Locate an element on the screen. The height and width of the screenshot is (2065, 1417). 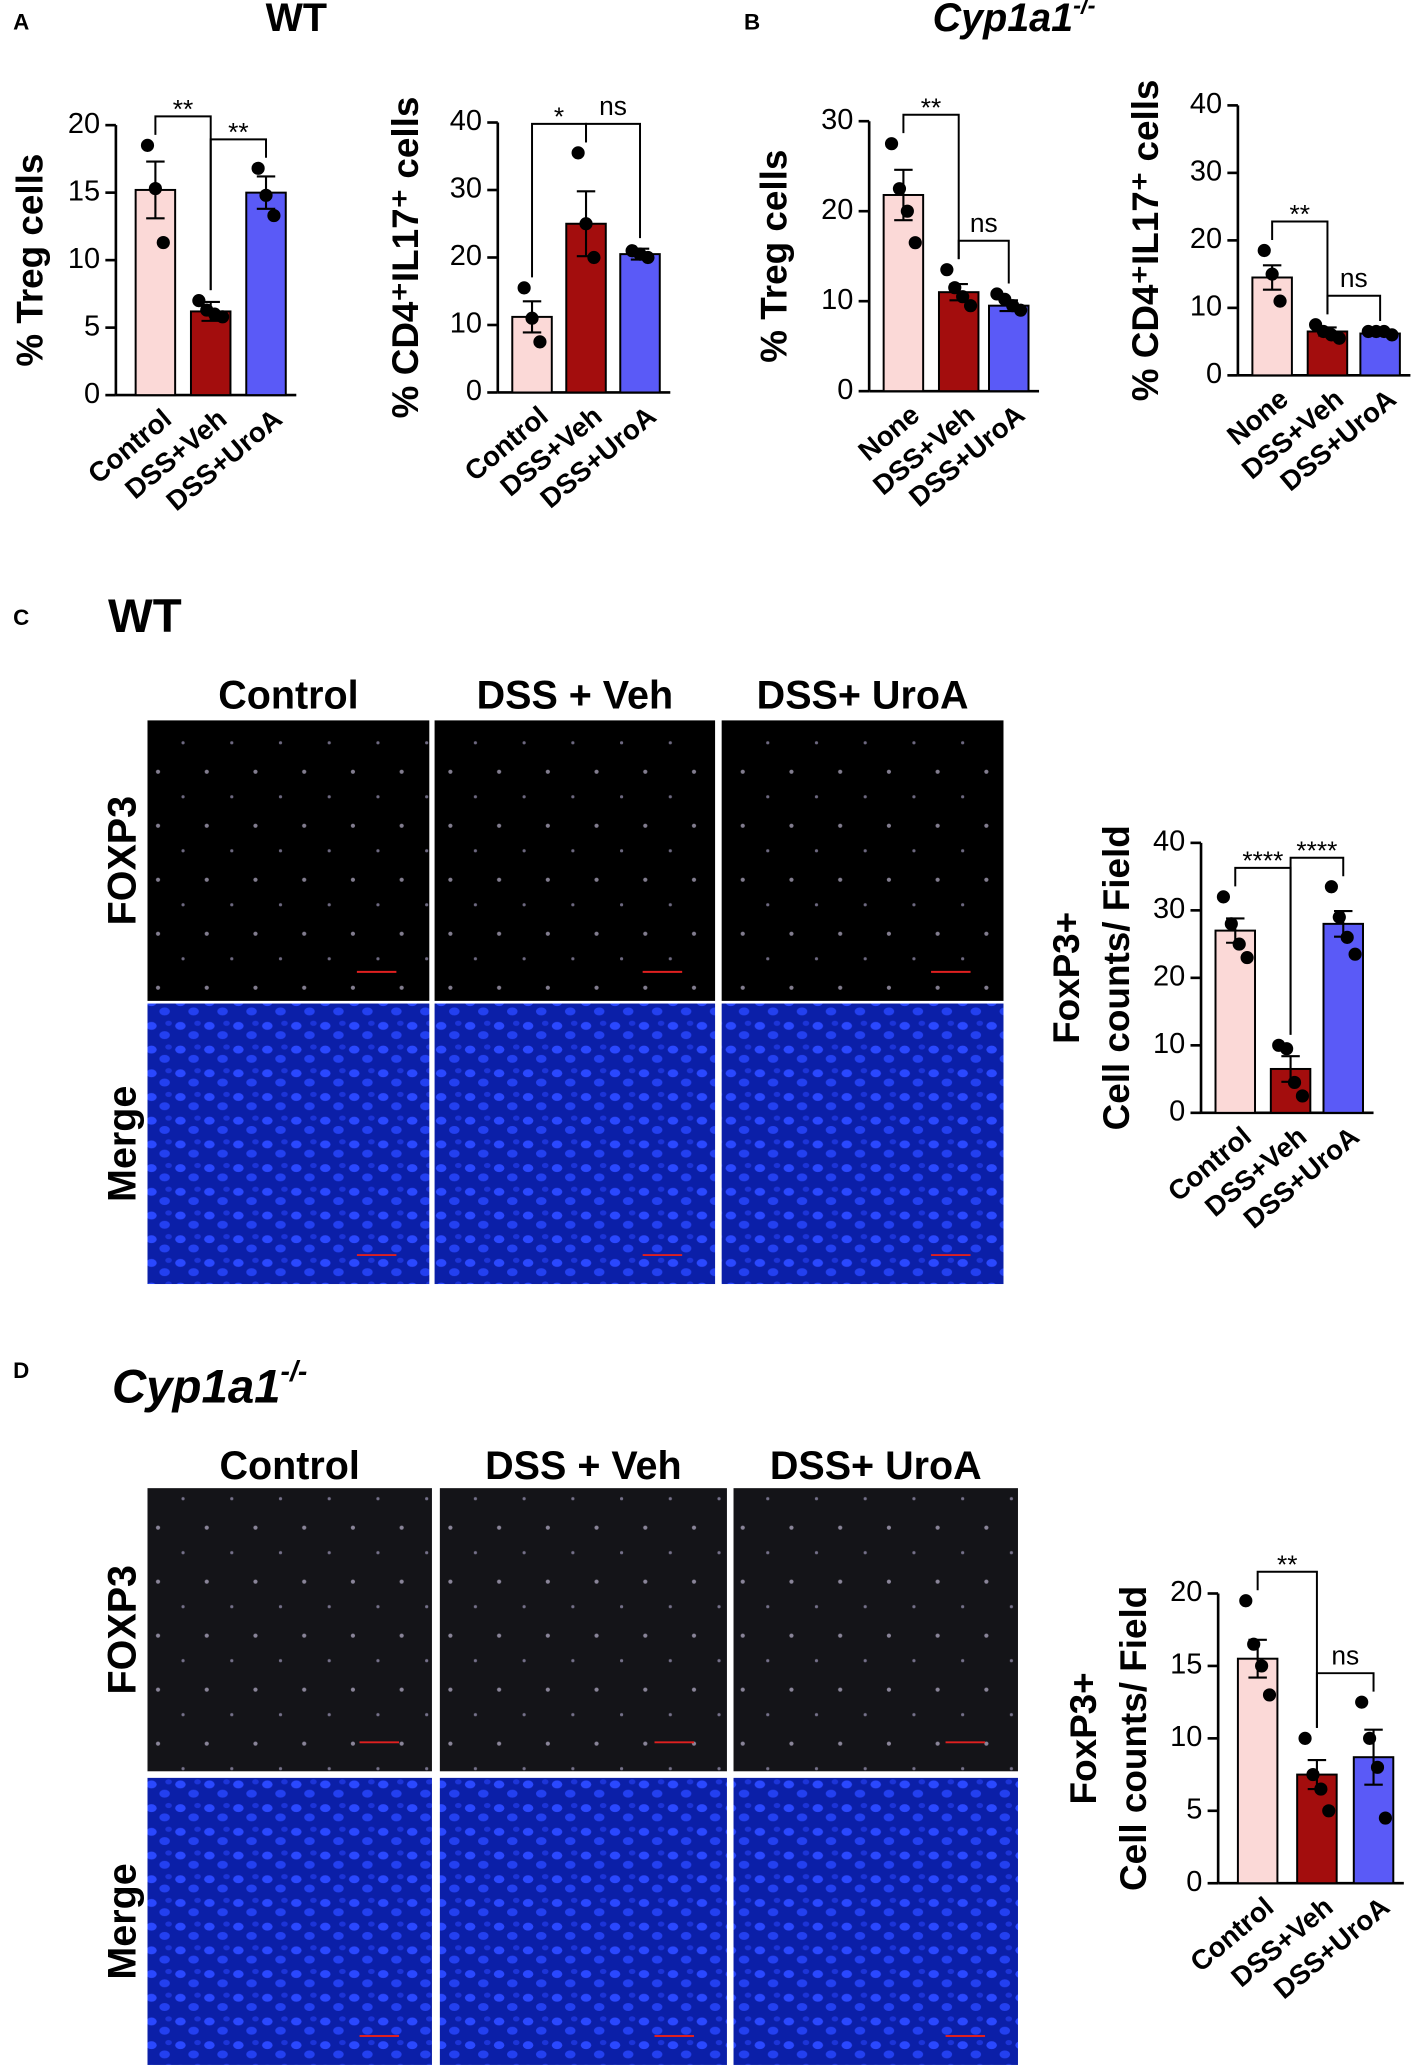
y-tick-label: 40 is located at coordinates (466, 121).